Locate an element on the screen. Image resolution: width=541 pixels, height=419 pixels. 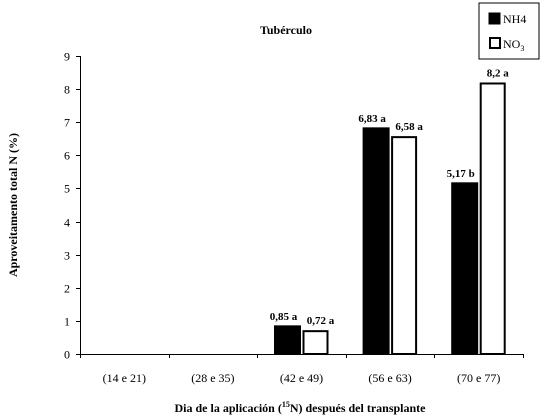
y-tick-label: 9 is located at coordinates (67, 57).